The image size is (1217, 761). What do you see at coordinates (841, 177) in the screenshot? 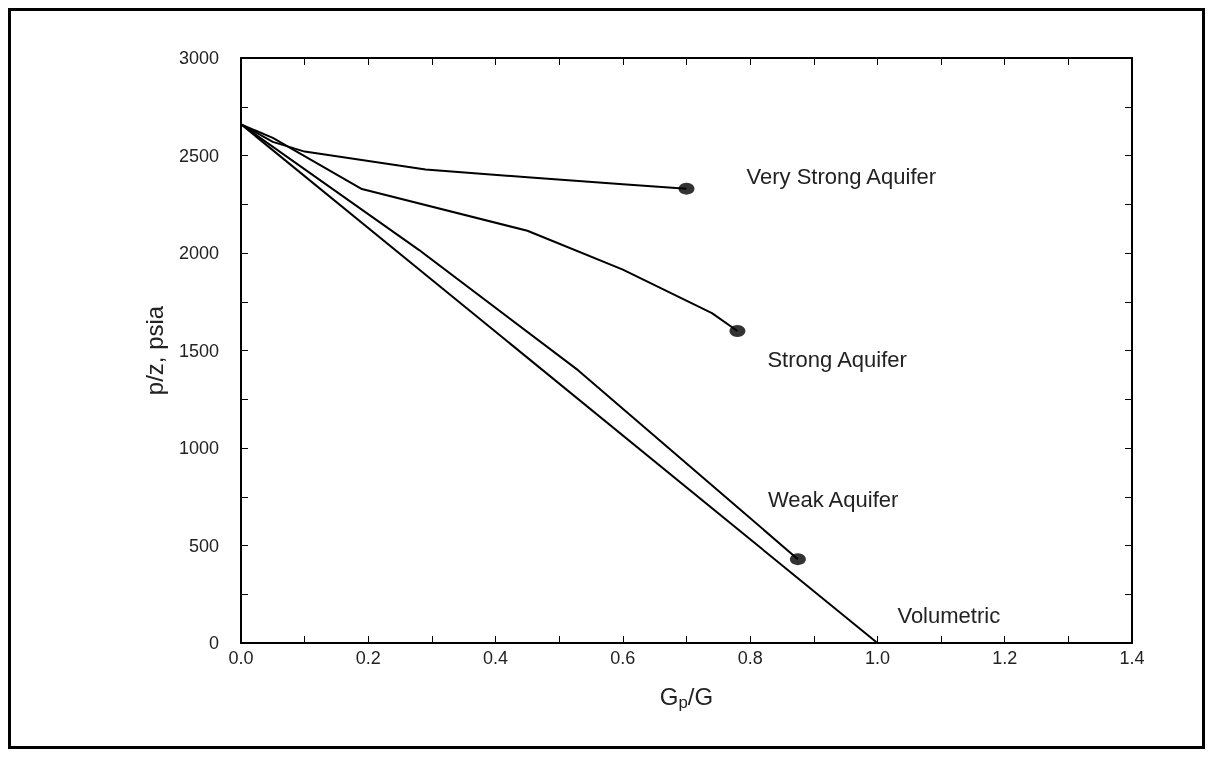
I see `text: Very Strong Aquifer` at bounding box center [841, 177].